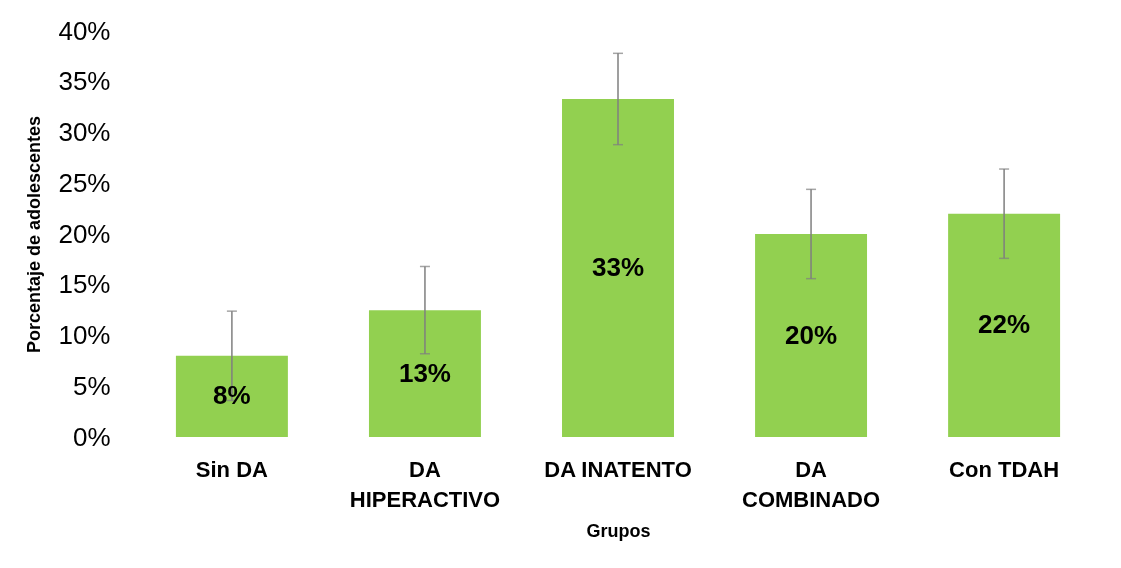  What do you see at coordinates (1004, 469) in the screenshot?
I see `x-tick-label: Con TDAH` at bounding box center [1004, 469].